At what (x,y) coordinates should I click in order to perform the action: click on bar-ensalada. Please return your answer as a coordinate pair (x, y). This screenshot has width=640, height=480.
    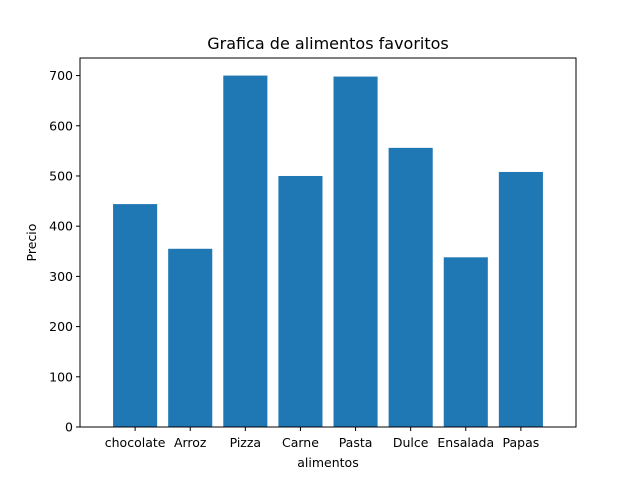
    Looking at the image, I should click on (465, 342).